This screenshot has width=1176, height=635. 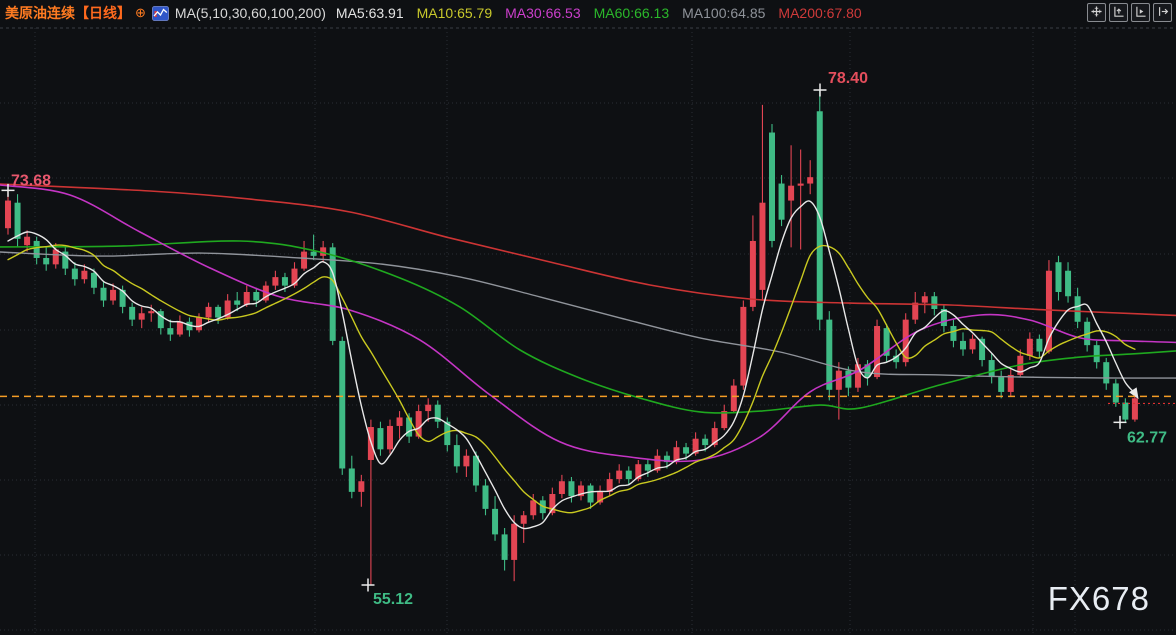 I want to click on annotation-period-high: 78.40, so click(x=848, y=78).